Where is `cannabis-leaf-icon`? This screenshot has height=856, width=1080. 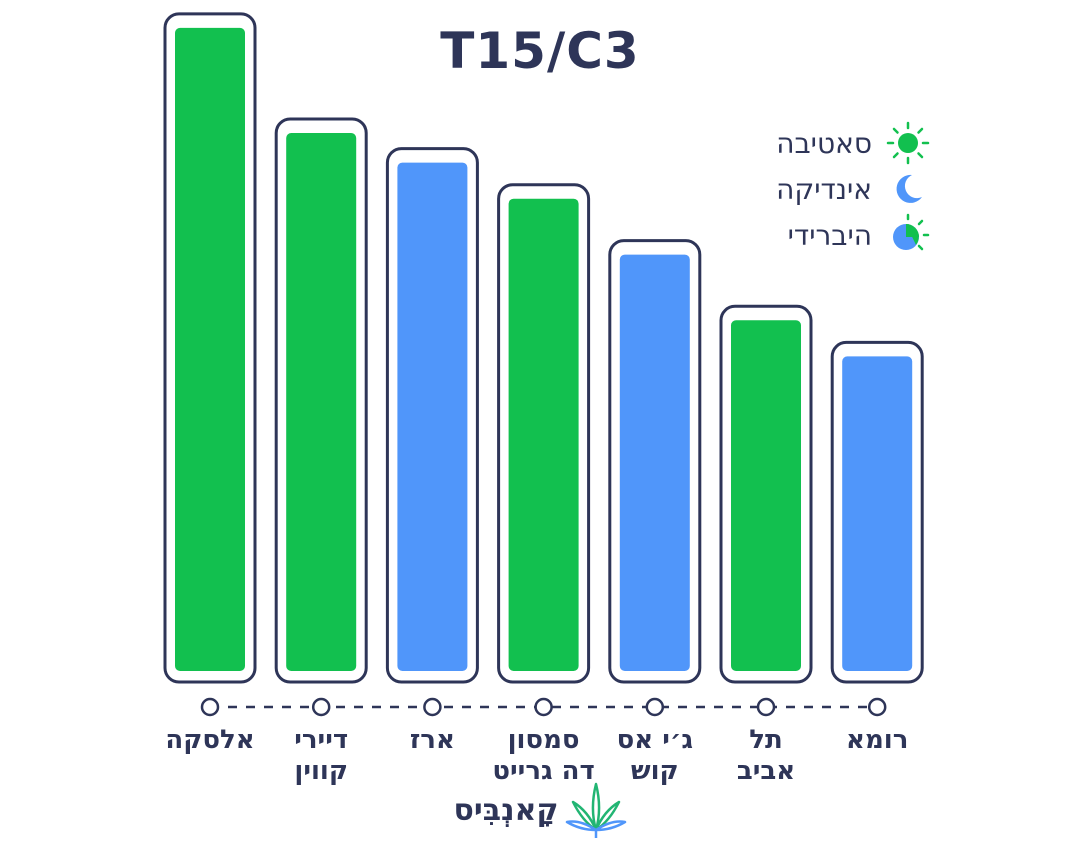
cannabis-leaf-icon is located at coordinates (595, 810).